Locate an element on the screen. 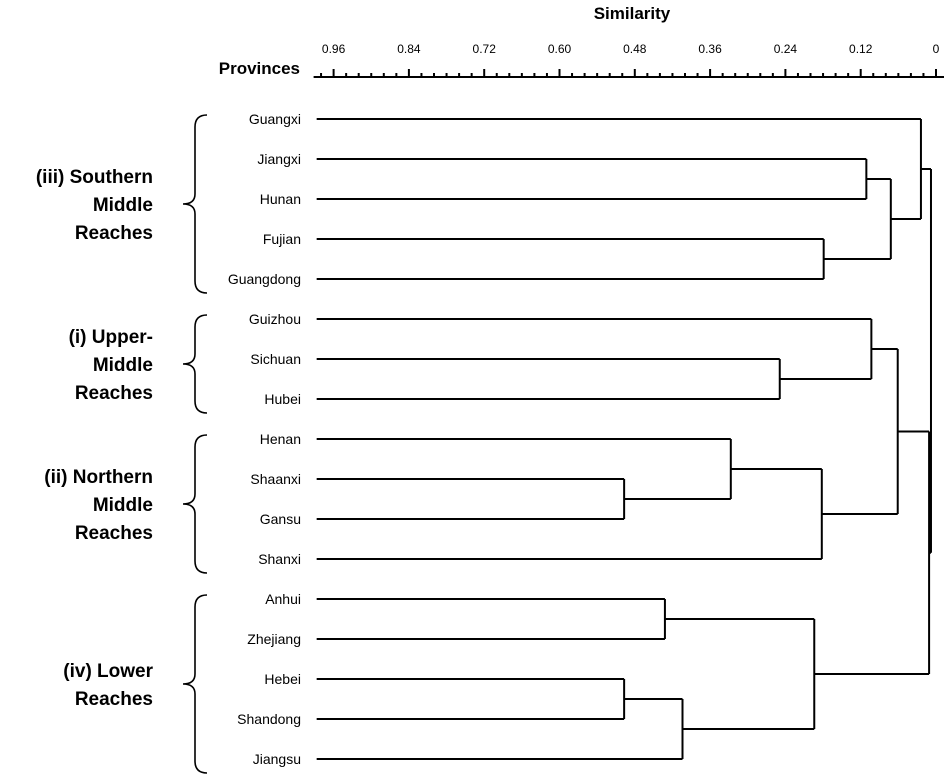 Image resolution: width=952 pixels, height=779 pixels. axis-tick-label: 0.24 is located at coordinates (786, 49).